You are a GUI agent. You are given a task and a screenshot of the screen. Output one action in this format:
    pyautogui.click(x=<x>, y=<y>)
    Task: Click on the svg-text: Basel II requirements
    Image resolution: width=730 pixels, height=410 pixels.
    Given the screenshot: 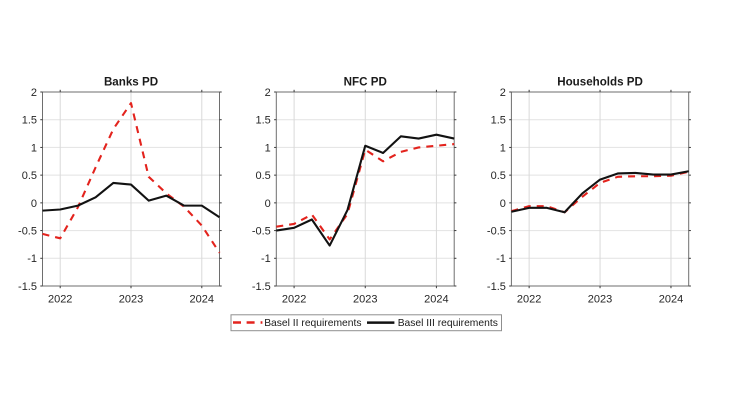 What is the action you would take?
    pyautogui.click(x=312, y=323)
    